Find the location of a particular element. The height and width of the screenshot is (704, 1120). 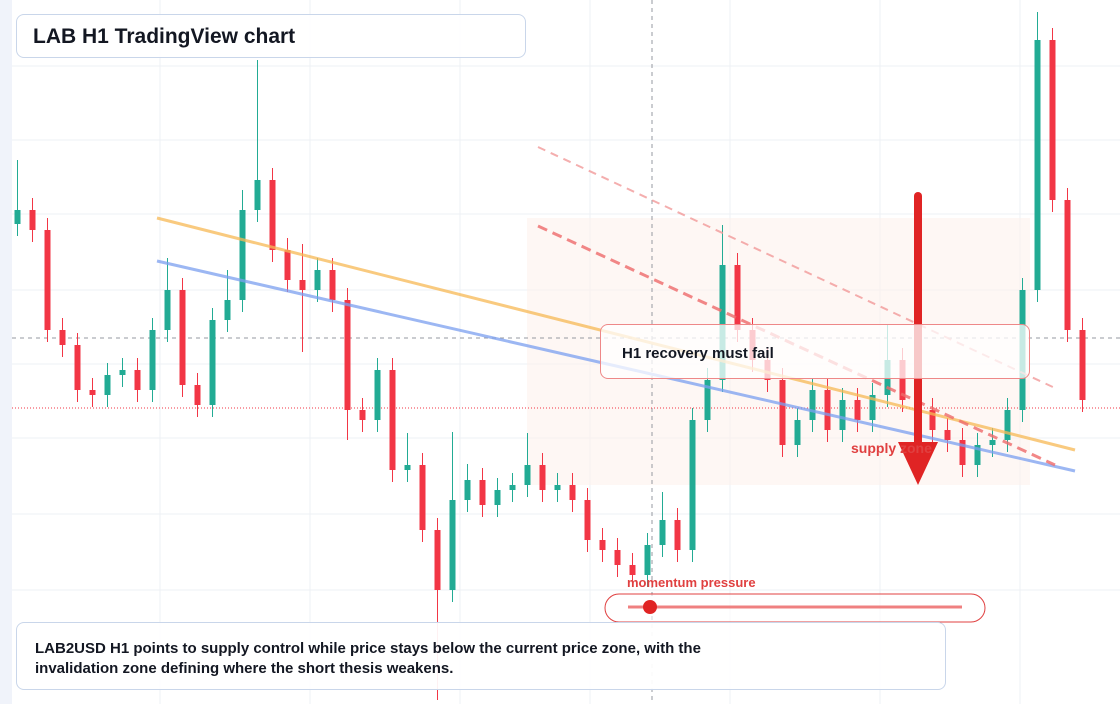

title-box: LAB H1 TradingView chart is located at coordinates (271, 36).